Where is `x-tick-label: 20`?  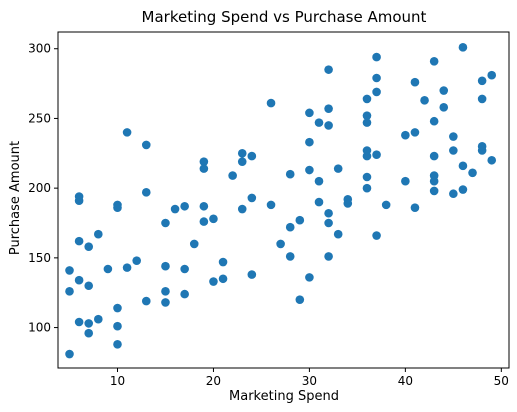 x-tick-label: 20 is located at coordinates (213, 381).